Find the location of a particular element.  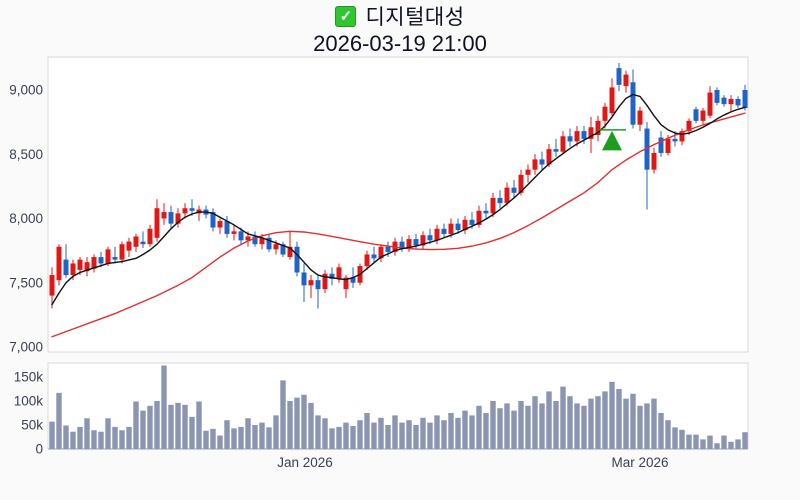

volume-tick-label: 150k is located at coordinates (29, 377).